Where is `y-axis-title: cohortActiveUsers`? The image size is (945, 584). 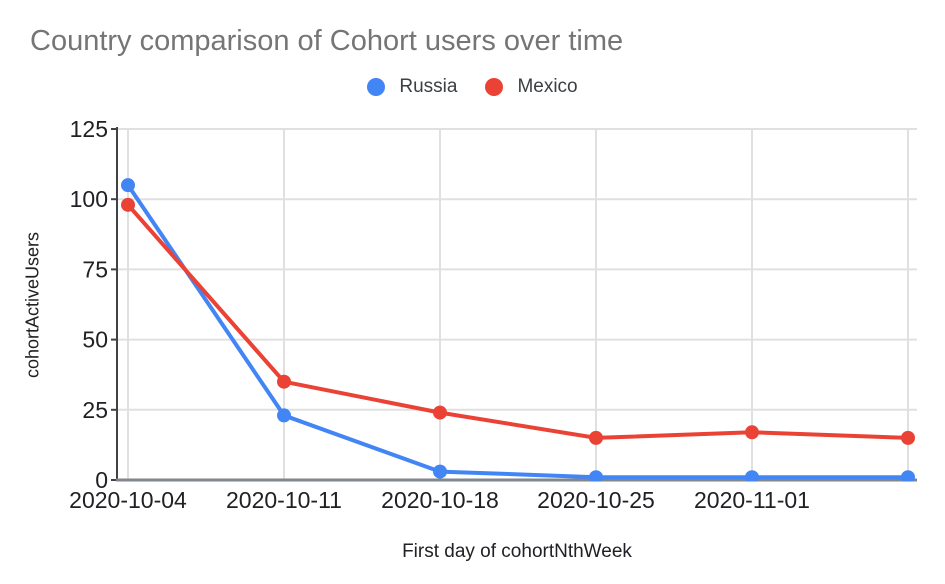 y-axis-title: cohortActiveUsers is located at coordinates (32, 305).